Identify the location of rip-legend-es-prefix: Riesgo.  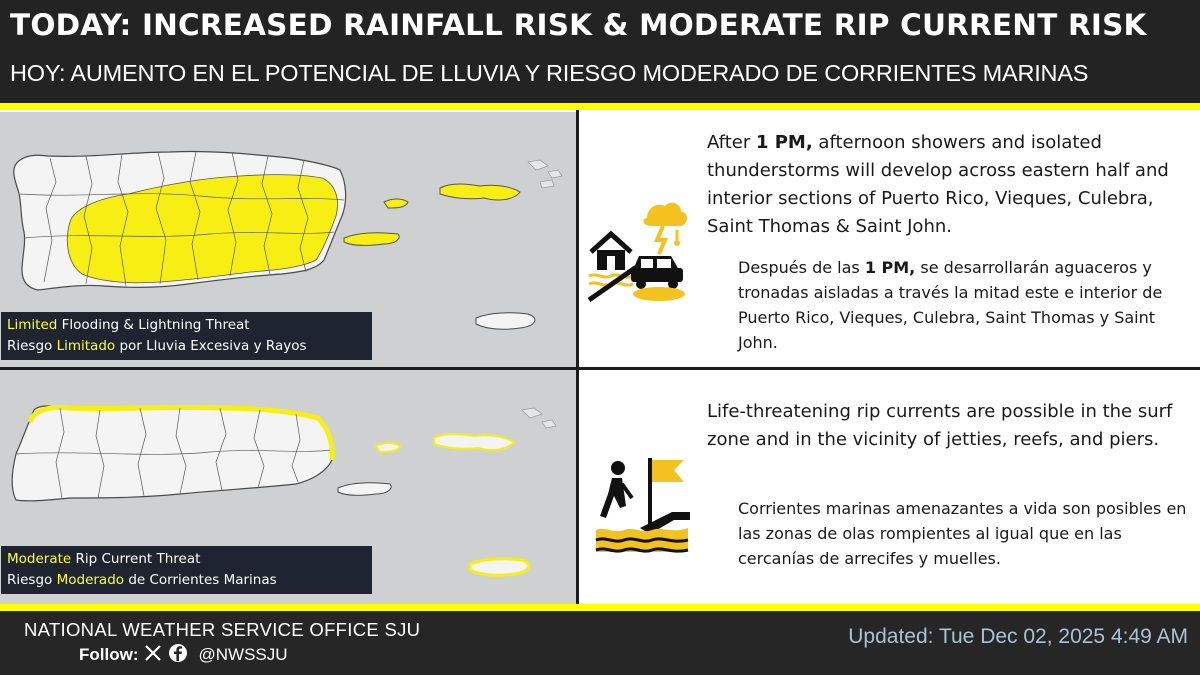
(32, 580).